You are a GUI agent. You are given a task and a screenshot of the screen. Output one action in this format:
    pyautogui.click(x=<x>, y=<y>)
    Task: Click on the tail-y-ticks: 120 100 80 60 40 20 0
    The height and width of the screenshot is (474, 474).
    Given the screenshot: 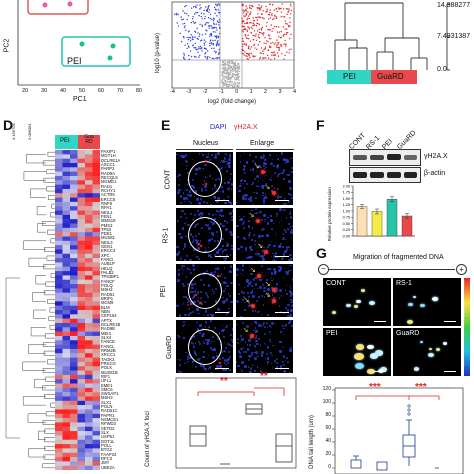 What is the action you would take?
    pyautogui.click(x=326, y=428)
    